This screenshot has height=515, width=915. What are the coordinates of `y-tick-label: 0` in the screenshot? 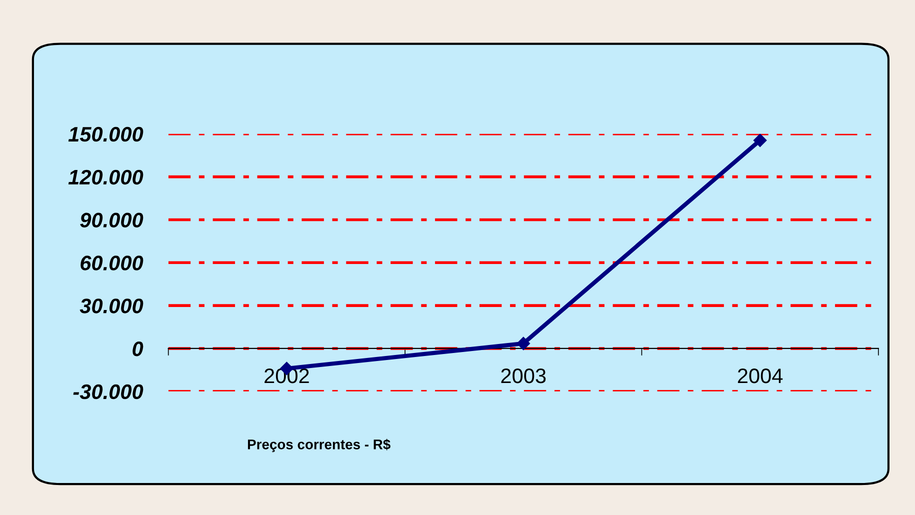 It's located at (138, 348).